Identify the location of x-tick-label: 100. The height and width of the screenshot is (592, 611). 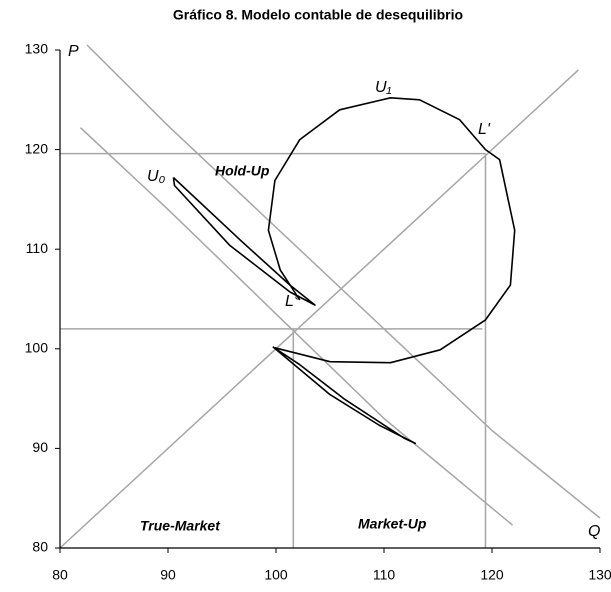
(276, 575).